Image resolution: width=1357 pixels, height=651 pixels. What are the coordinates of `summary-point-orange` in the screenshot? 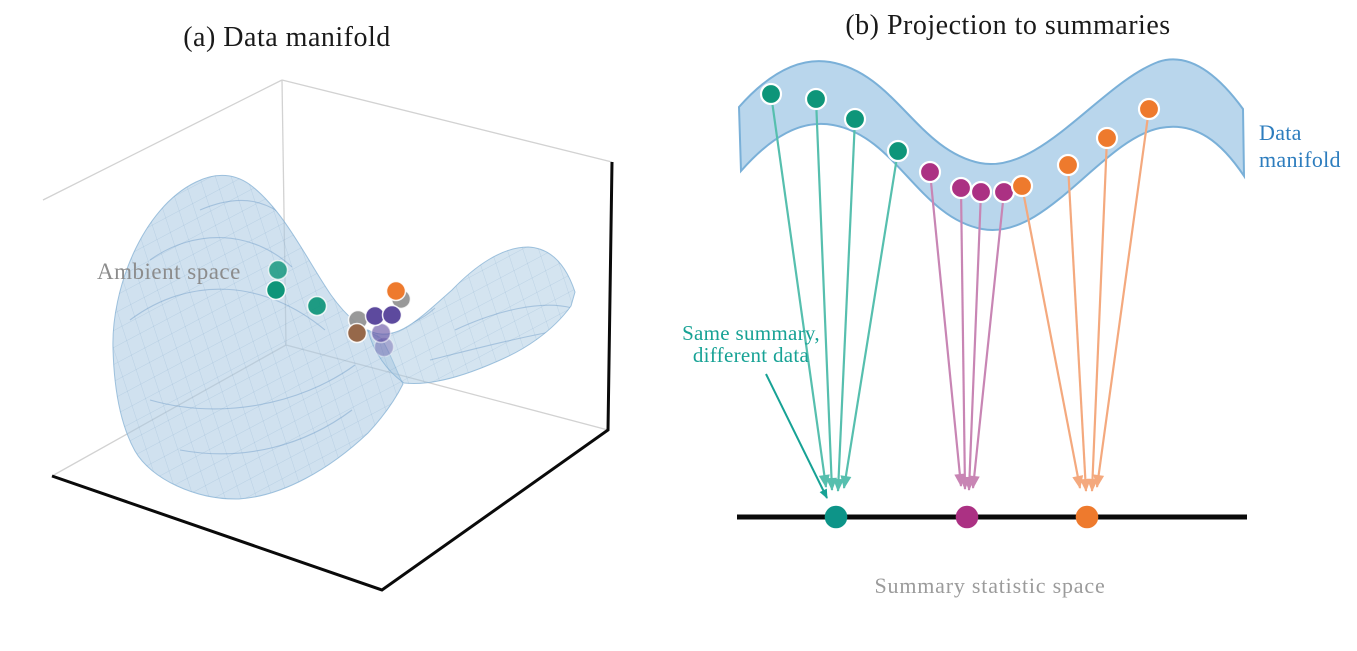 It's located at (1087, 517).